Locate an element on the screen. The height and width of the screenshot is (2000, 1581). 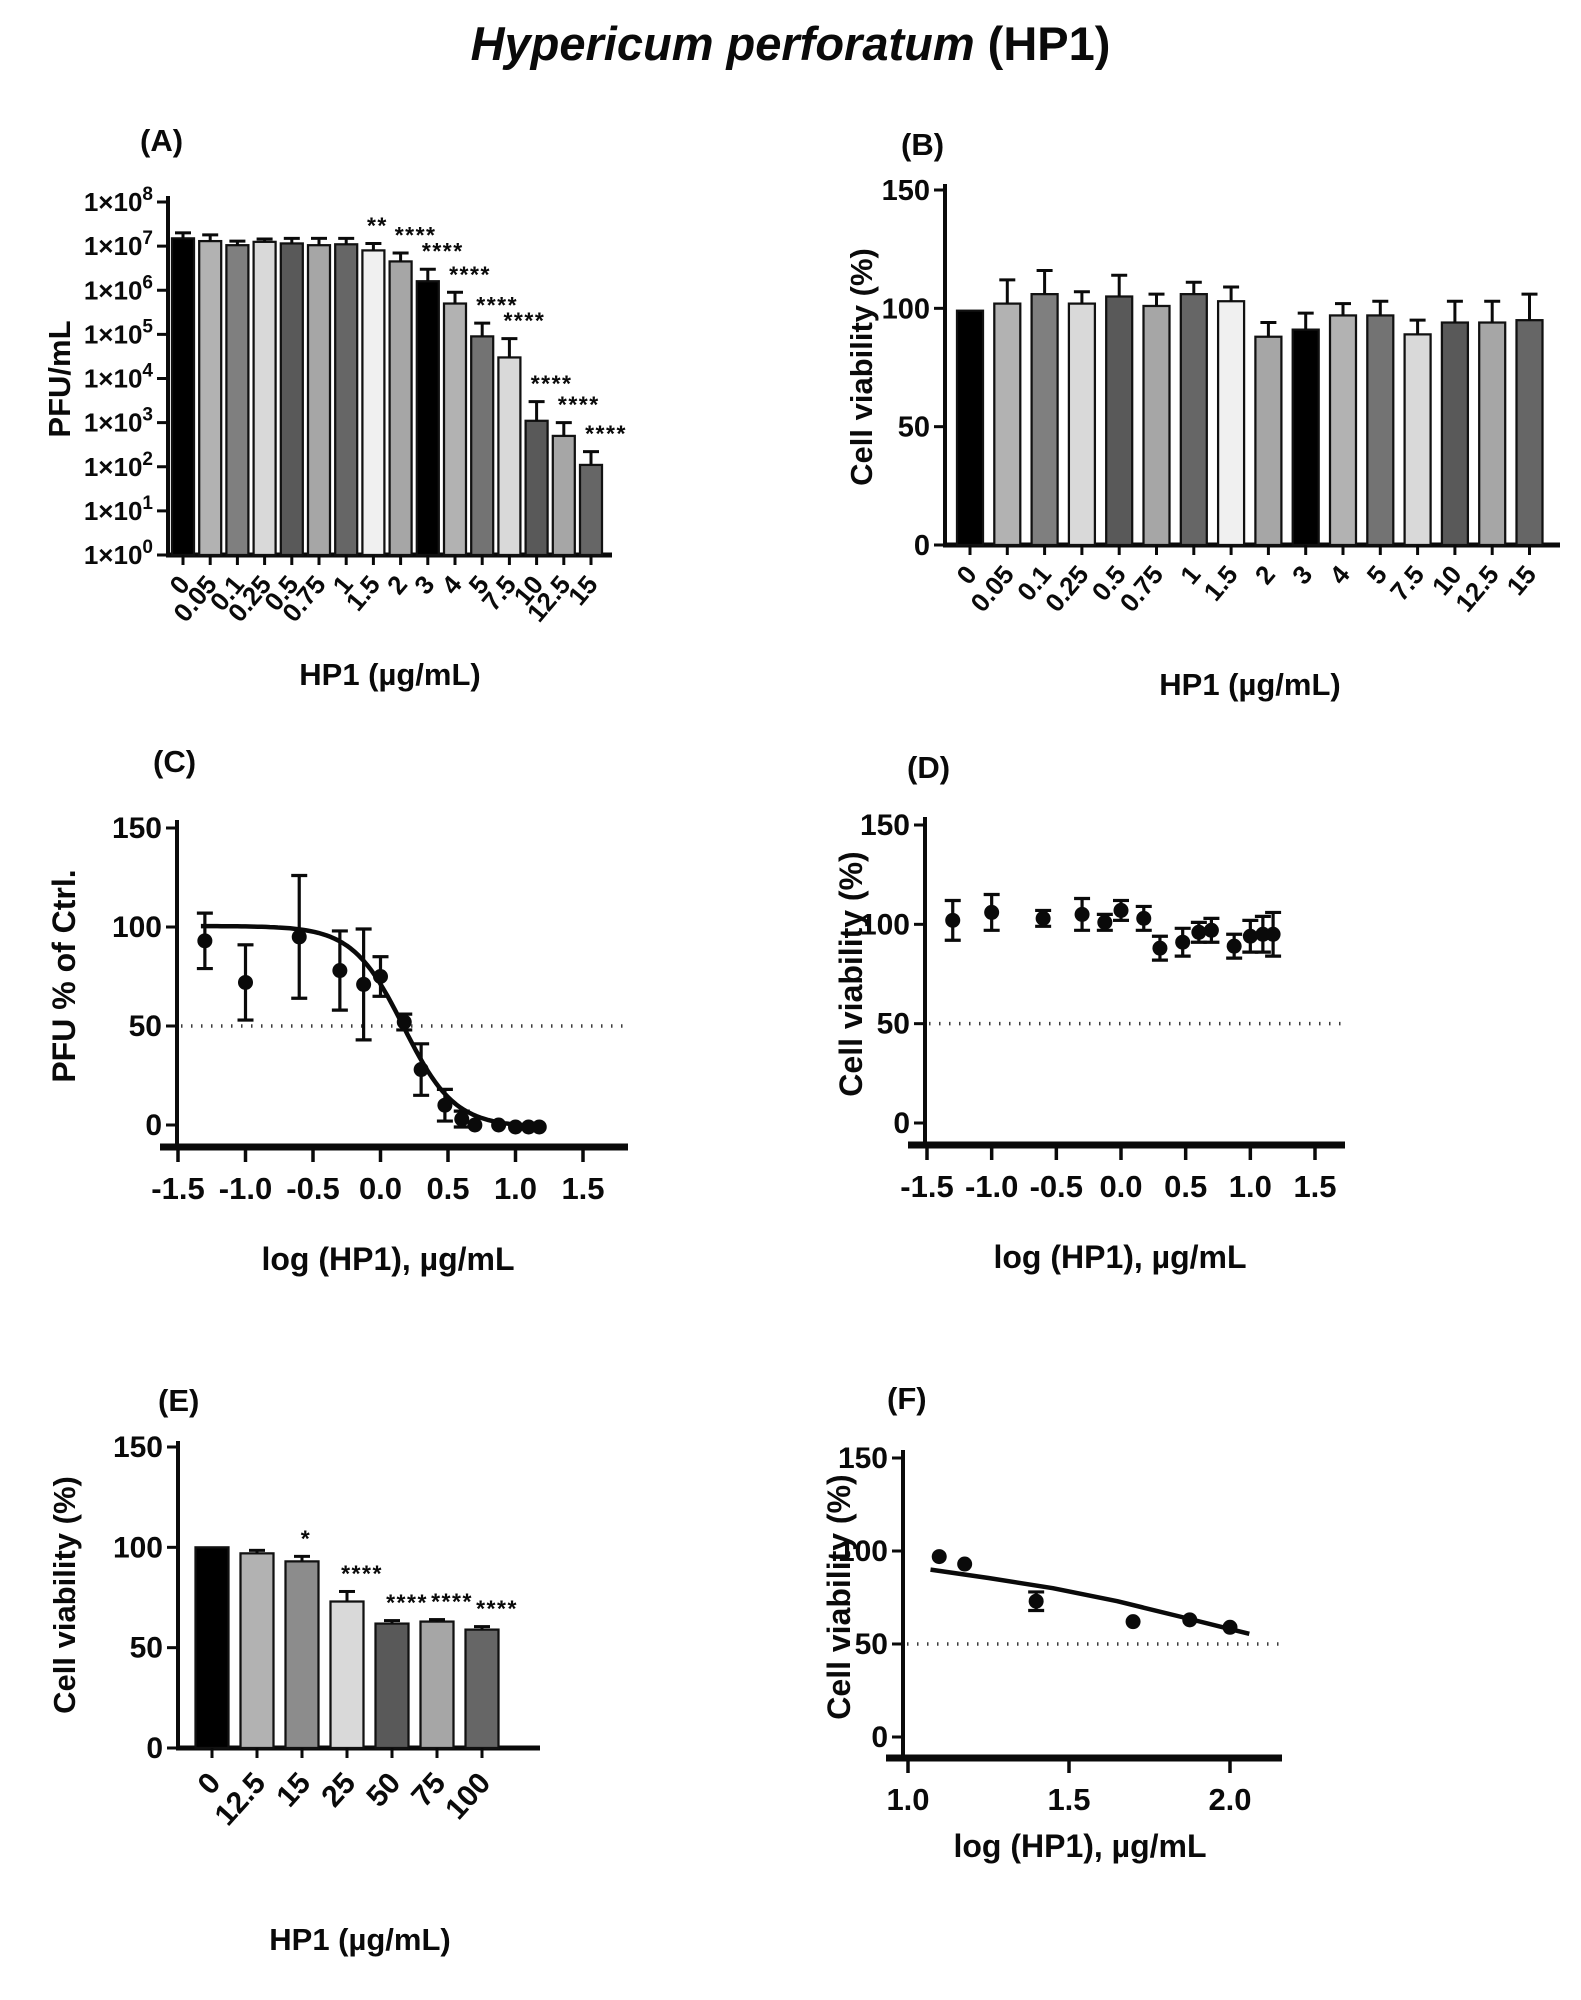
svg-text: 0.75 is located at coordinates (1142, 589).